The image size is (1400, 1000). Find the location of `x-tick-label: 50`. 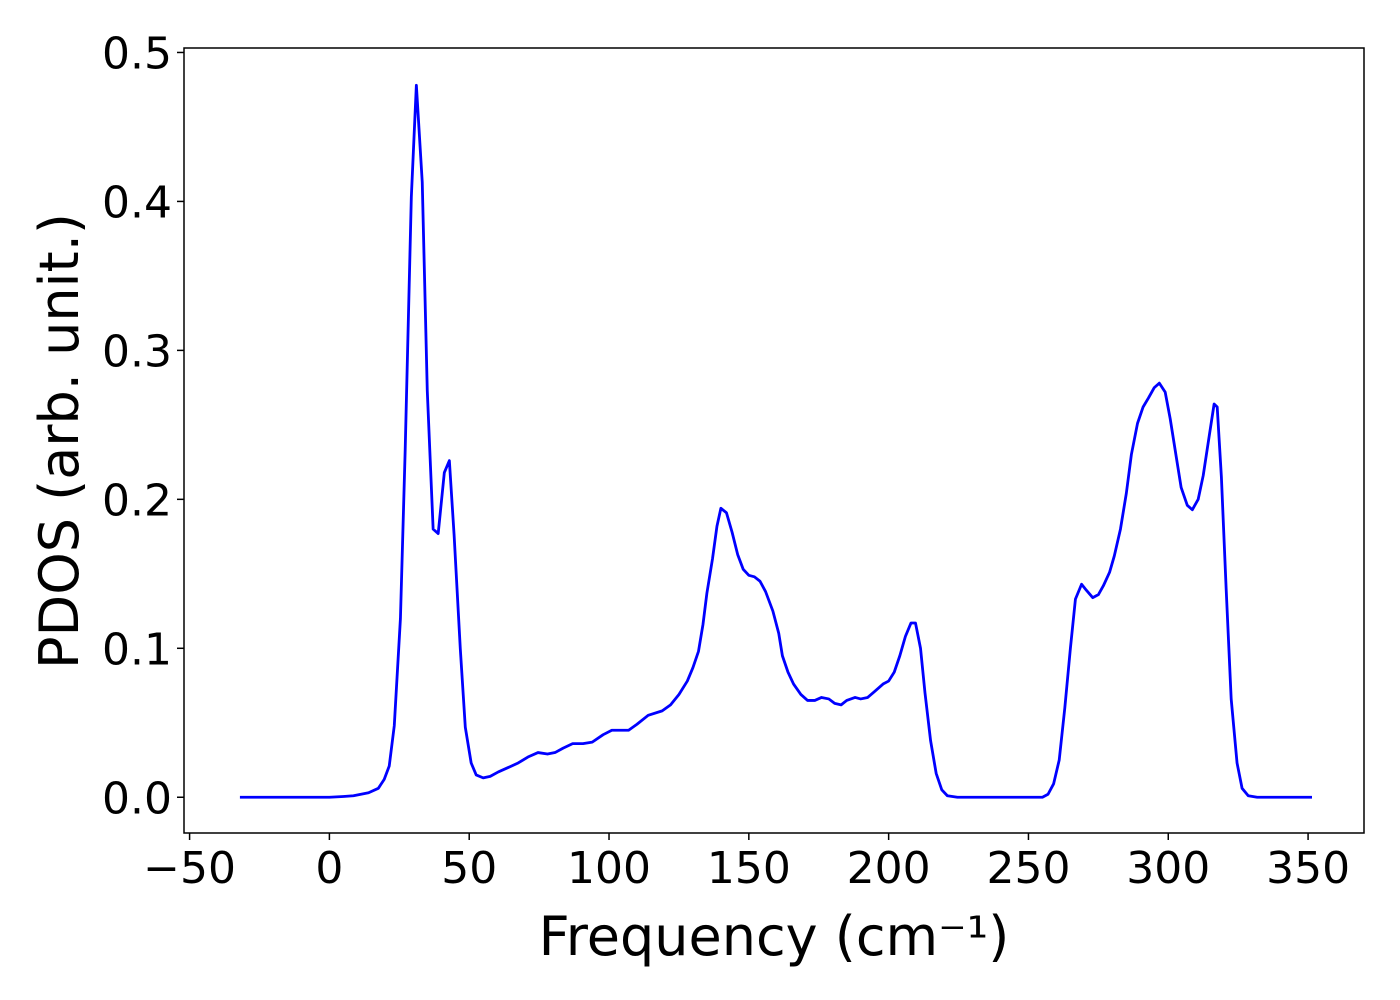

x-tick-label: 50 is located at coordinates (469, 868).